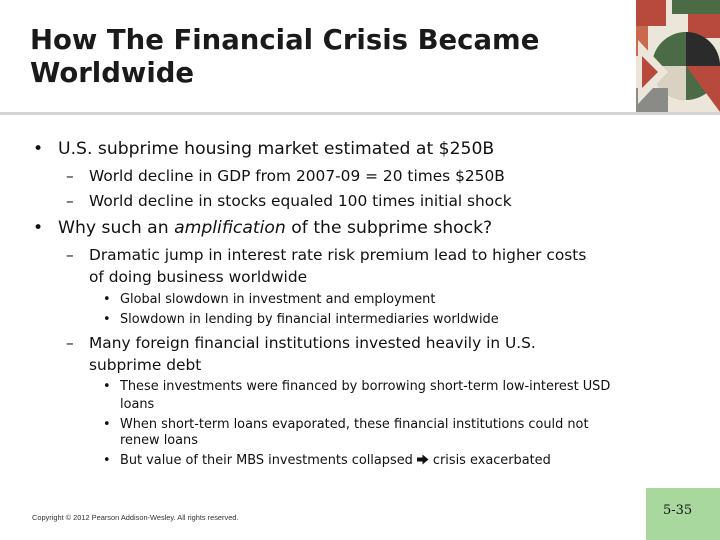 This screenshot has height=540, width=720. What do you see at coordinates (678, 510) in the screenshot?
I see `page-number: 5-35` at bounding box center [678, 510].